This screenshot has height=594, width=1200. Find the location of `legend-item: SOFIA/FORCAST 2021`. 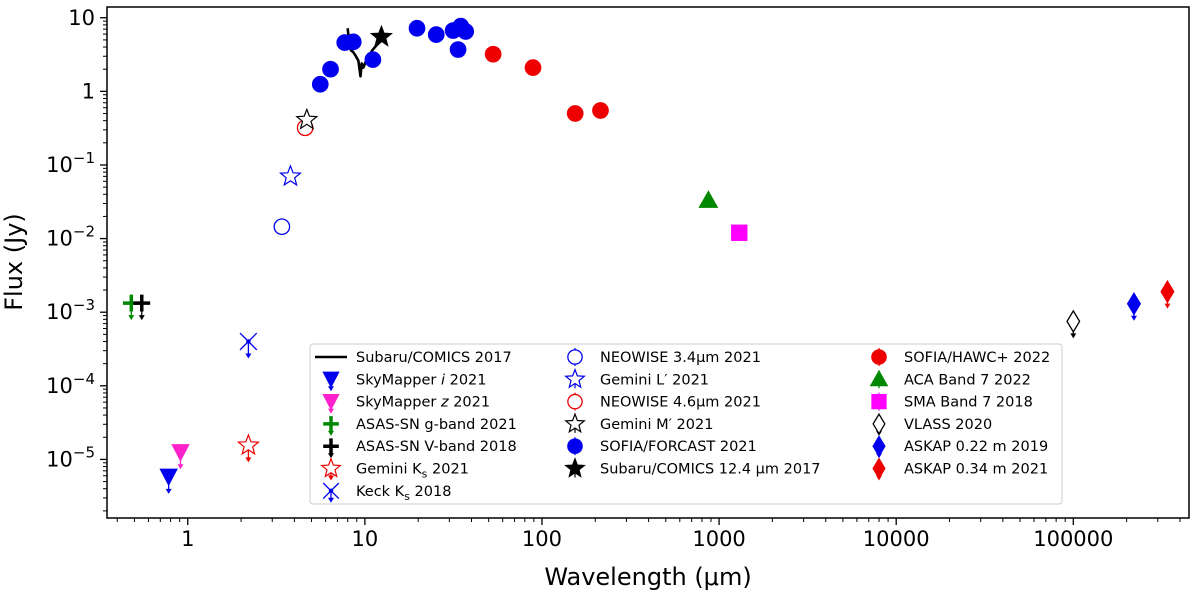

legend-item: SOFIA/FORCAST 2021 is located at coordinates (662, 446).